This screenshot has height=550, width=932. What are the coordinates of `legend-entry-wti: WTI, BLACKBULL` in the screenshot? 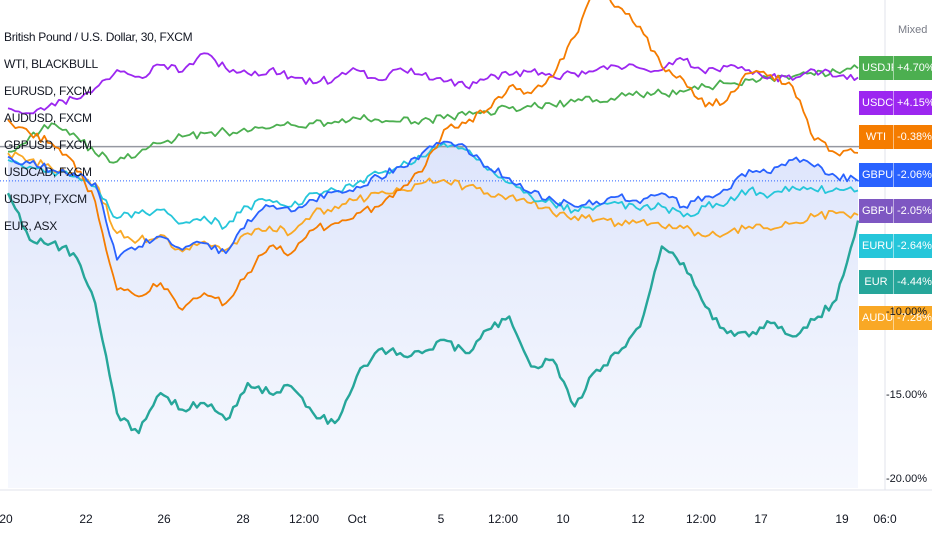 It's located at (51, 64).